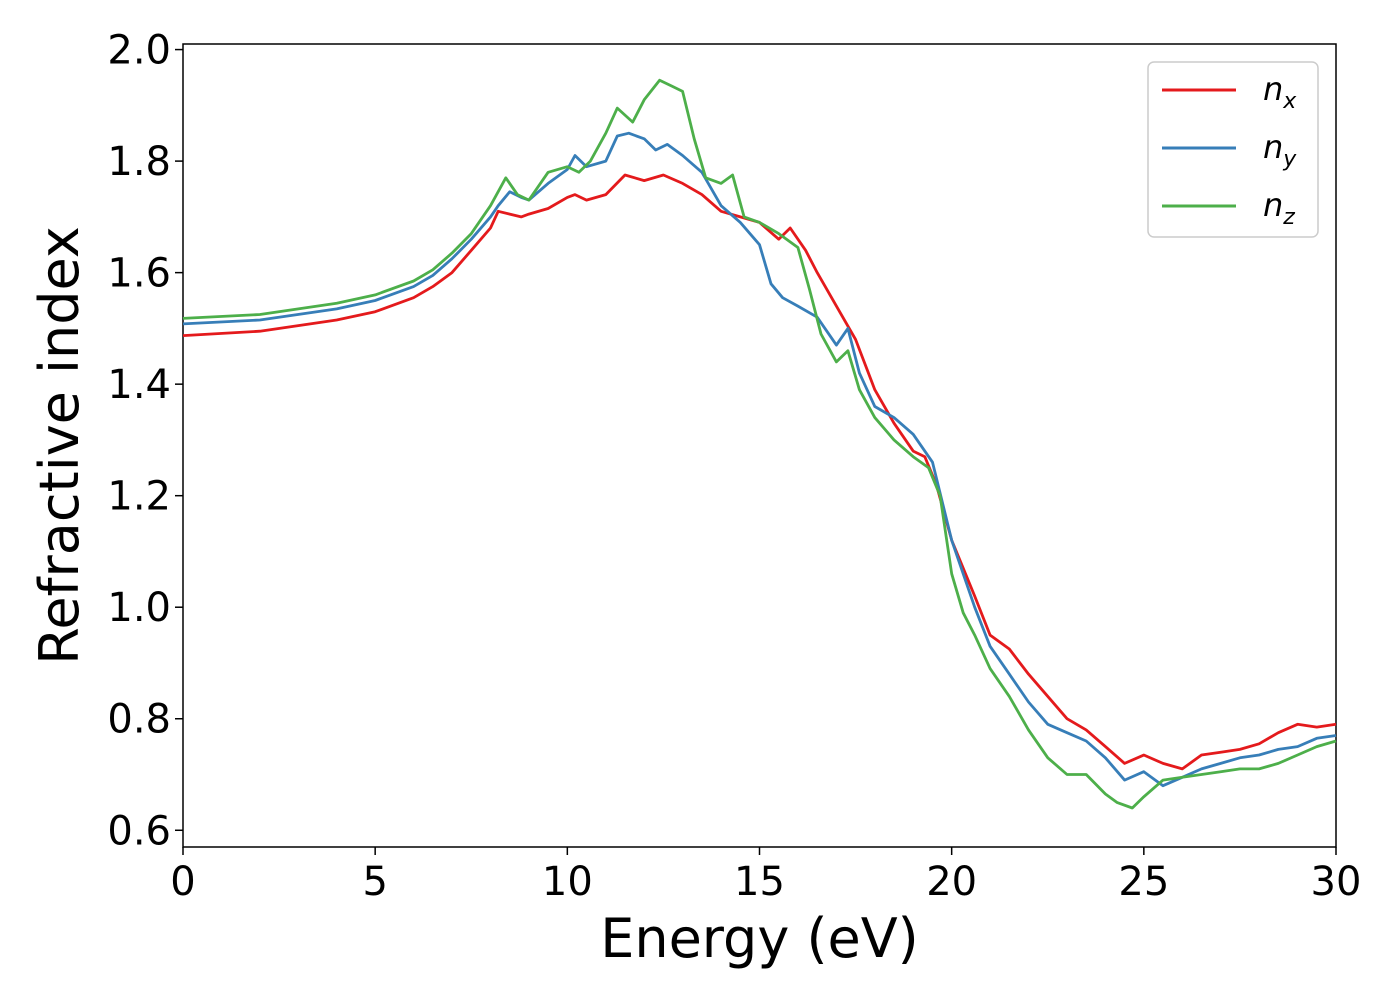 The width and height of the screenshot is (1400, 1000). I want to click on y-axis-ticks: 0.6 0.8 1.0 1.2 1.4 1.6 1.8 2.0, so click(145, 441).